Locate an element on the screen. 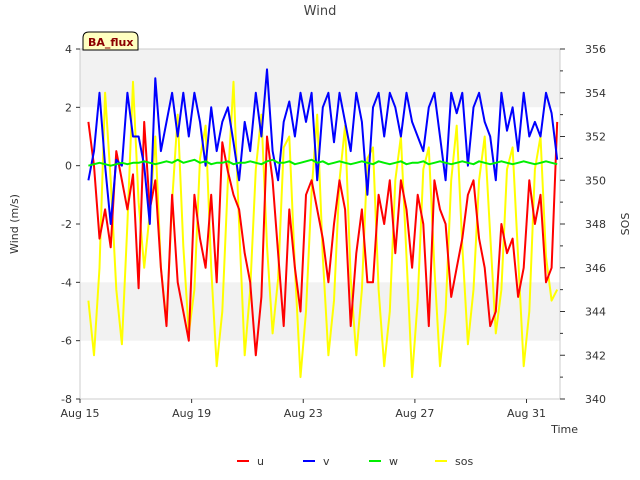 This screenshot has height=480, width=640. station-label: BA_flux is located at coordinates (110, 42).